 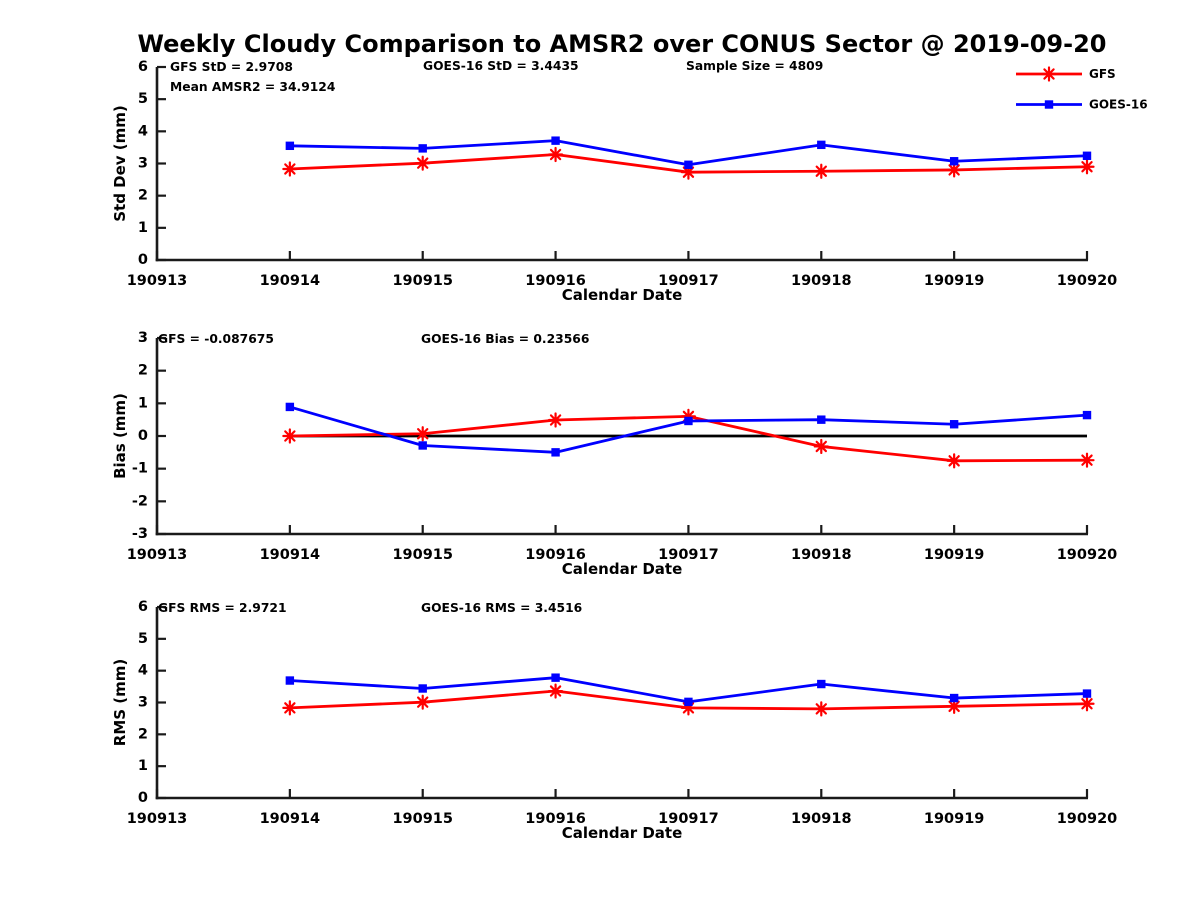 I want to click on y-tick-label: -2, so click(x=140, y=501).